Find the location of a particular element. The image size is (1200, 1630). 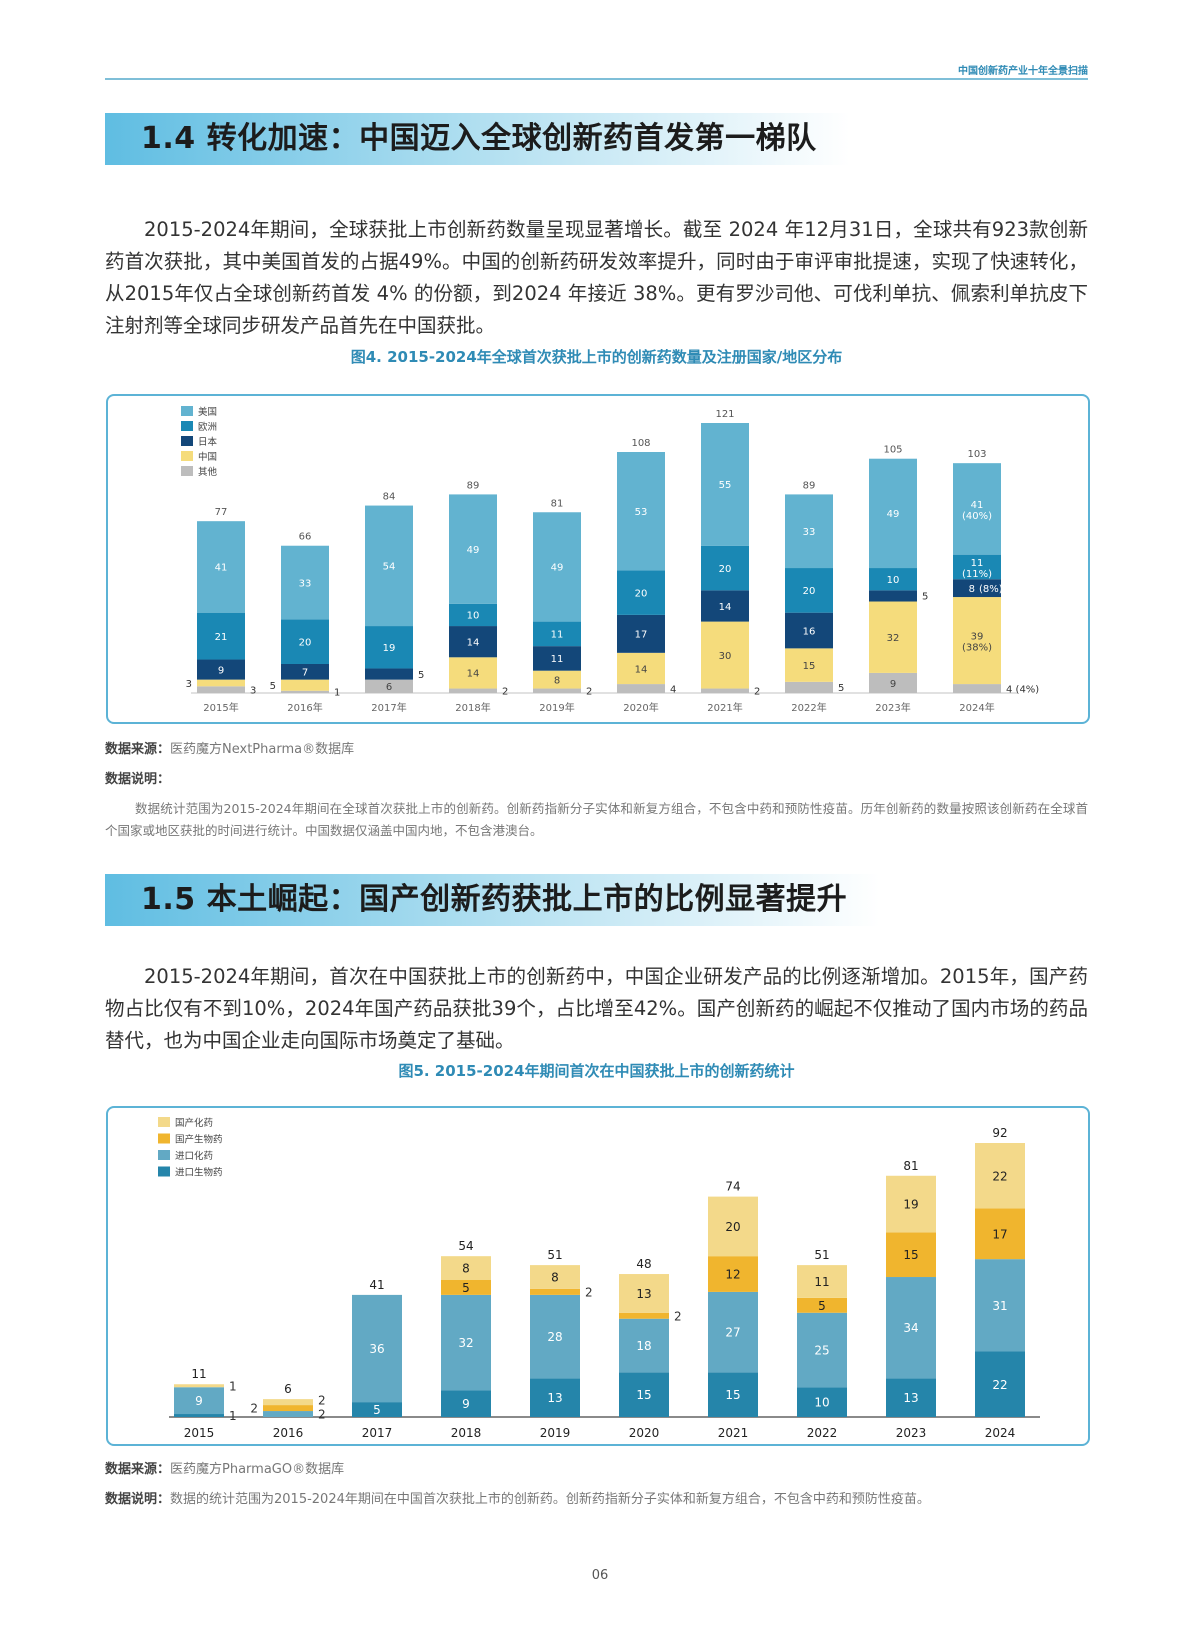

bar-value-label: 22 is located at coordinates (999, 1385).